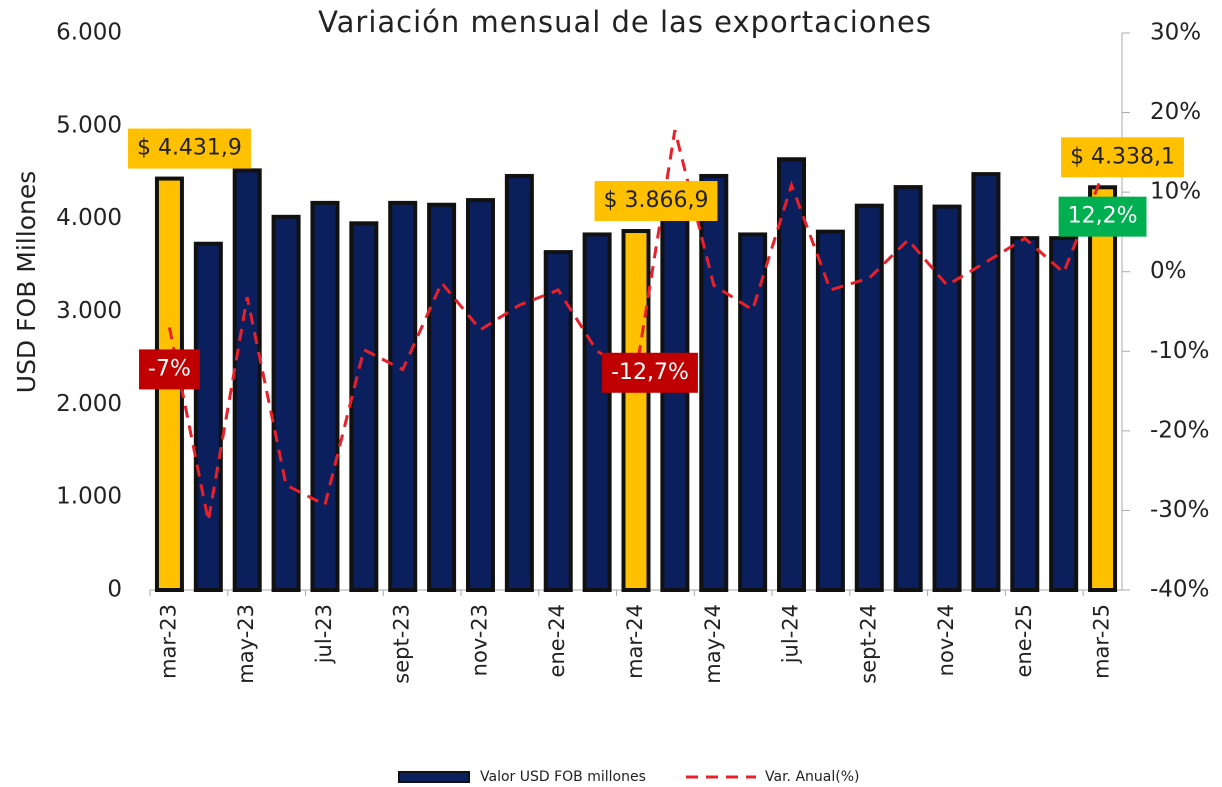 This screenshot has height=787, width=1222. I want to click on y2-tick-label: -10%, so click(1179, 351).